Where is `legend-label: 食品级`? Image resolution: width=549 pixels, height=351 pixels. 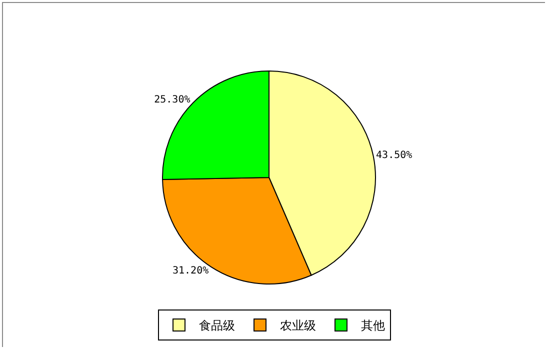 legend-label: 食品级 is located at coordinates (217, 325).